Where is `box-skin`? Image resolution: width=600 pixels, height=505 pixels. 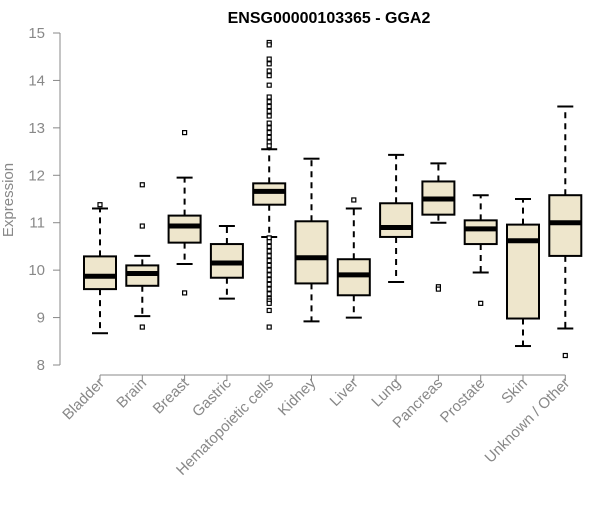 box-skin is located at coordinates (523, 273).